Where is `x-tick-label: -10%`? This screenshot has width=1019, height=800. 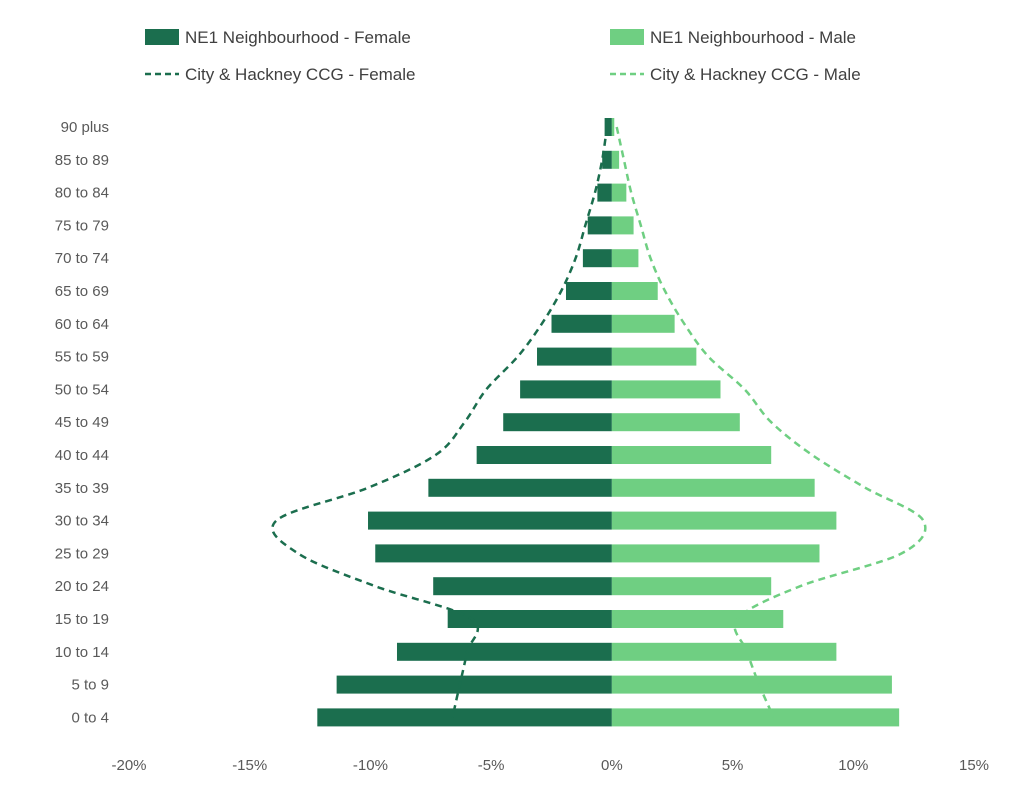 x-tick-label: -10% is located at coordinates (370, 765).